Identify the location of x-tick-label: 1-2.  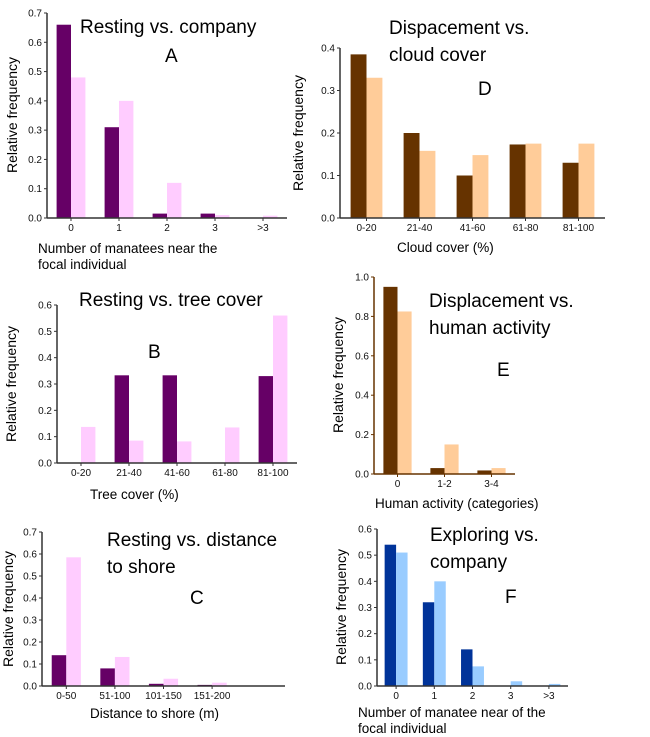
(444, 484).